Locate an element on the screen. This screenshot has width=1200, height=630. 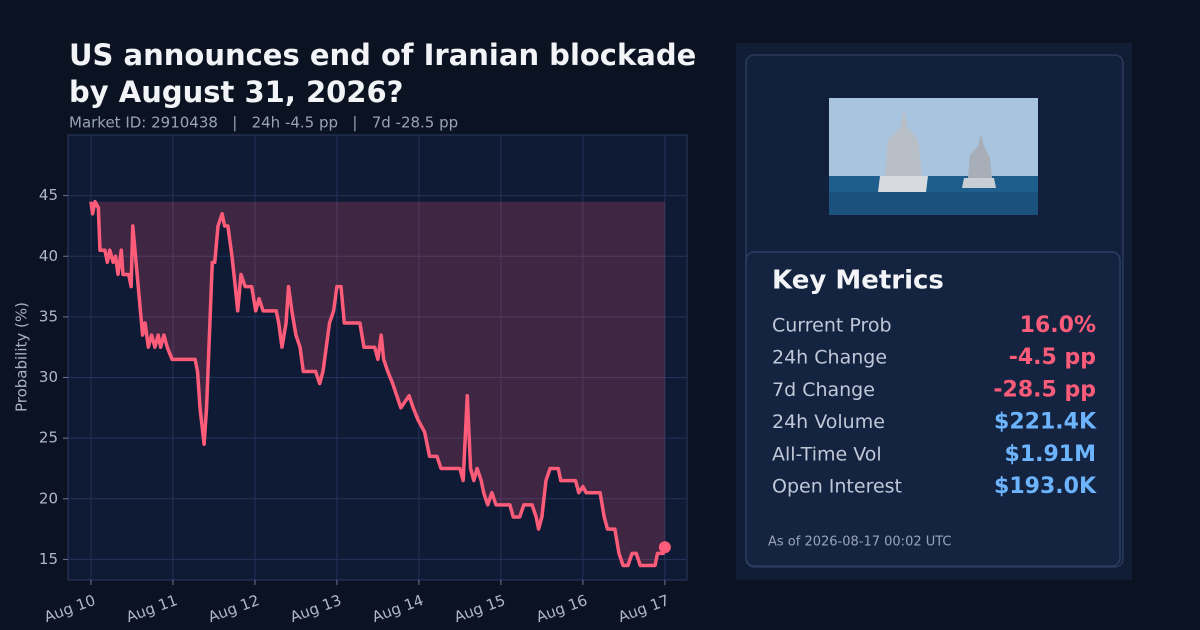
title-line: US announces end of Iranian blockade is located at coordinates (382, 55).